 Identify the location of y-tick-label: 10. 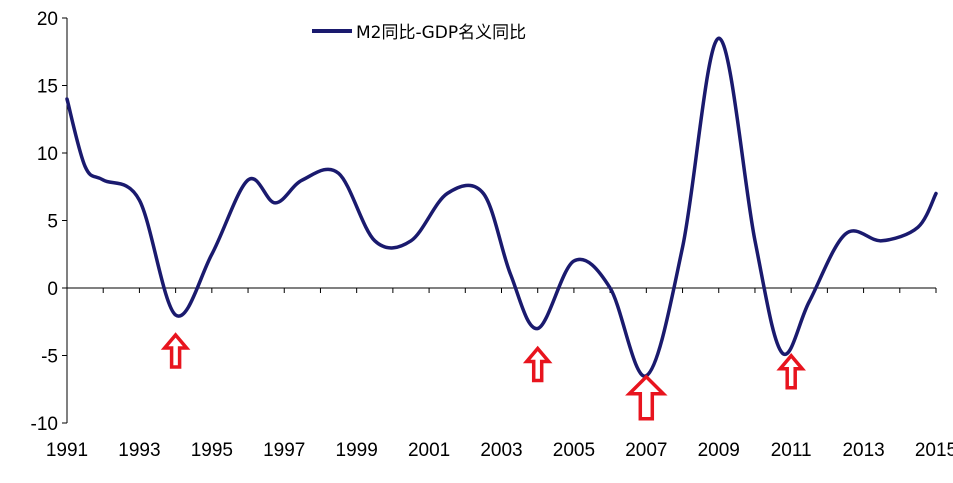
(47, 154).